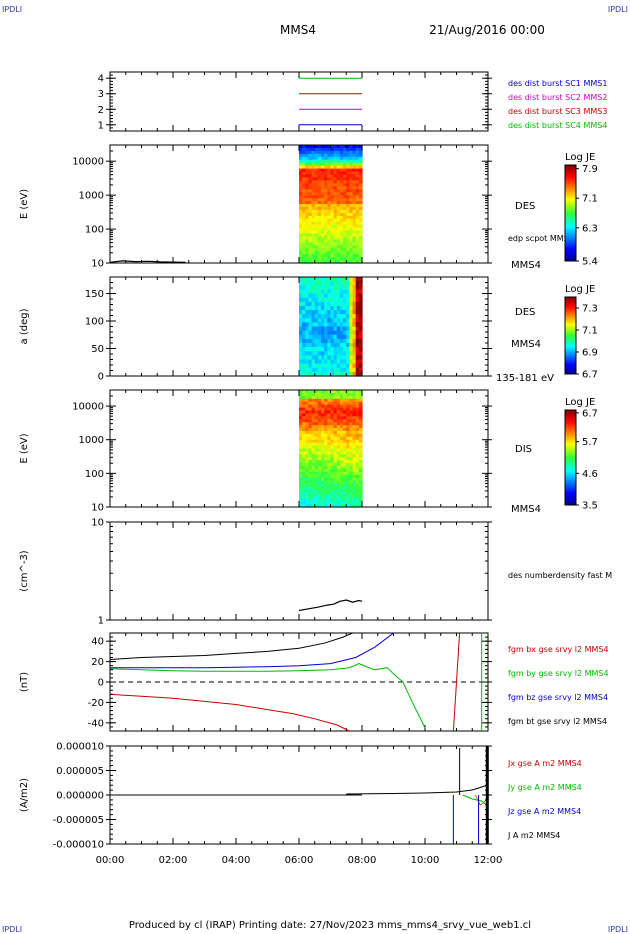  What do you see at coordinates (330, 605) in the screenshot?
I see `density-line` at bounding box center [330, 605].